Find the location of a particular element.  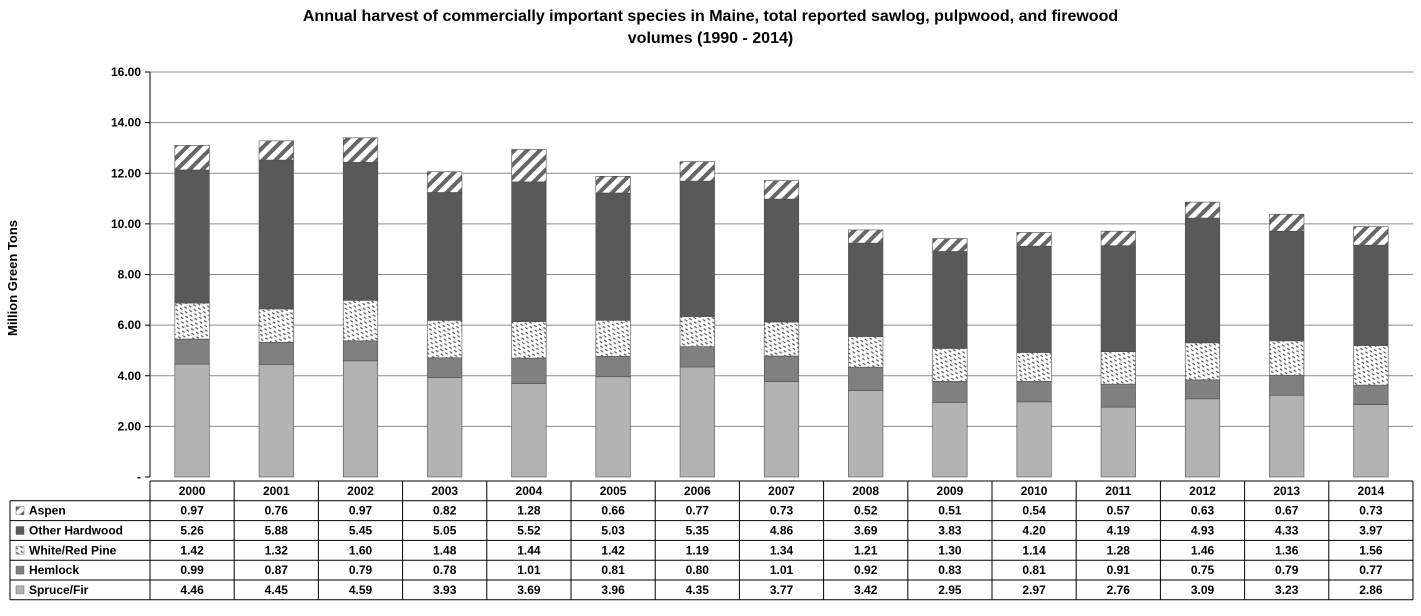

x-tick-label-2010: 2010 is located at coordinates (1034, 491).